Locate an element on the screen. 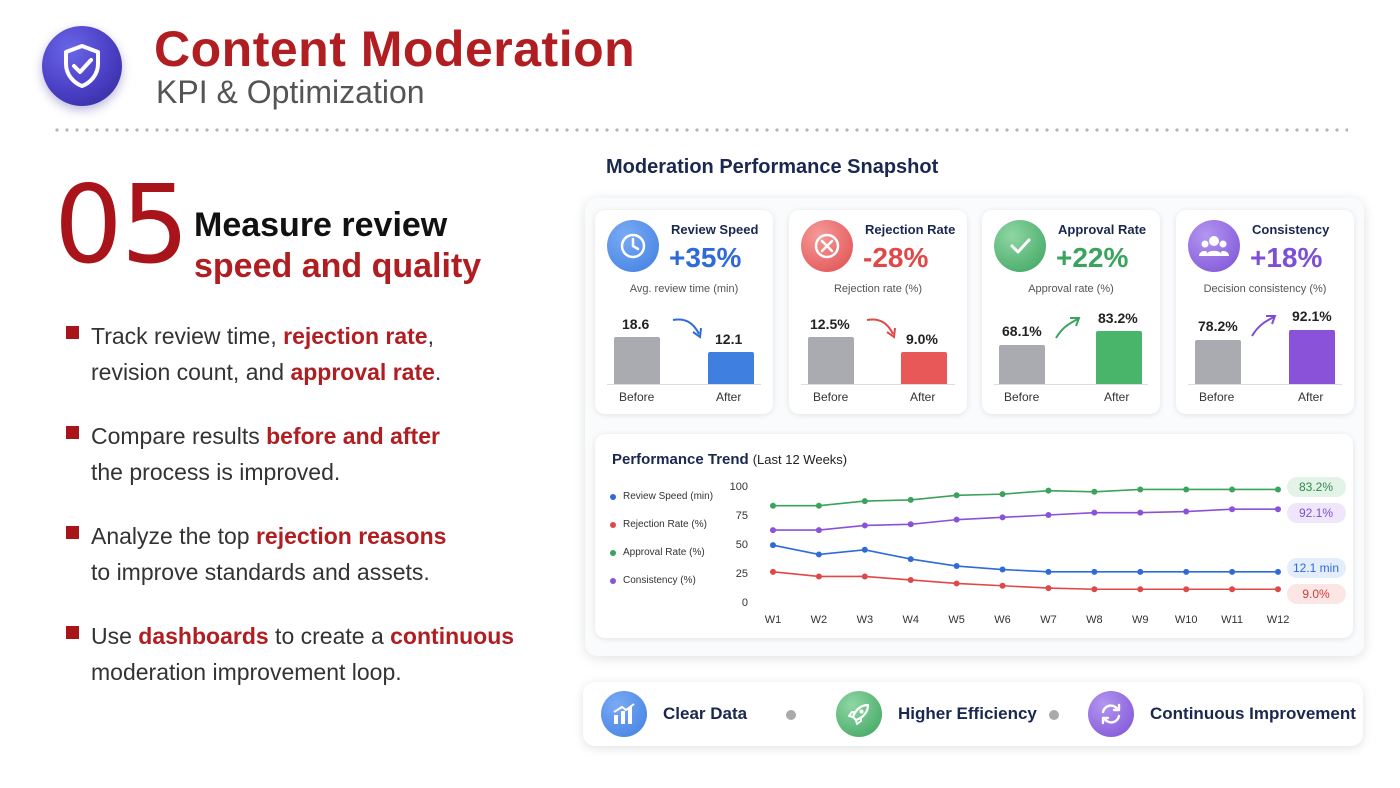  kpi-value: -28% is located at coordinates (896, 257).